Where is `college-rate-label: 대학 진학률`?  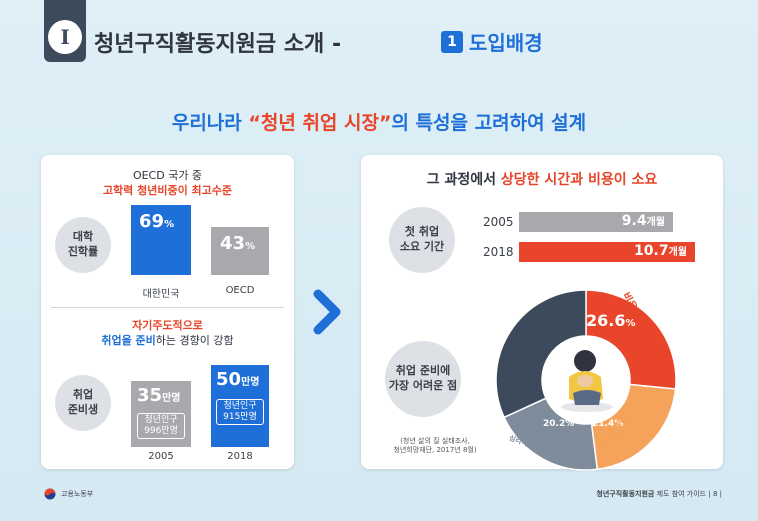
college-rate-label: 대학 진학률 is located at coordinates (83, 245).